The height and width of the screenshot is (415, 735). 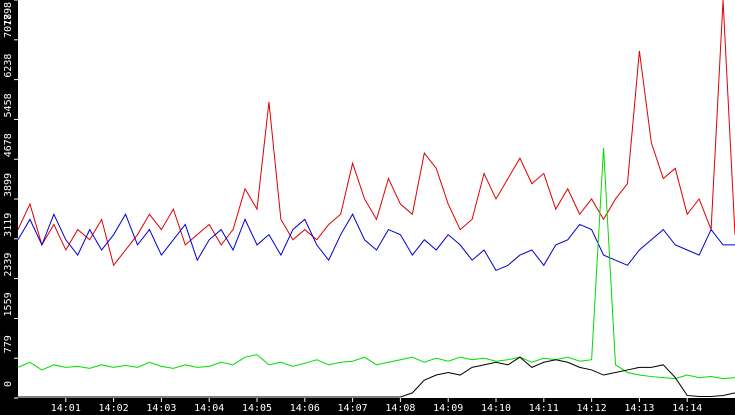 What do you see at coordinates (8, 26) in the screenshot?
I see `y-tick-label: 7018` at bounding box center [8, 26].